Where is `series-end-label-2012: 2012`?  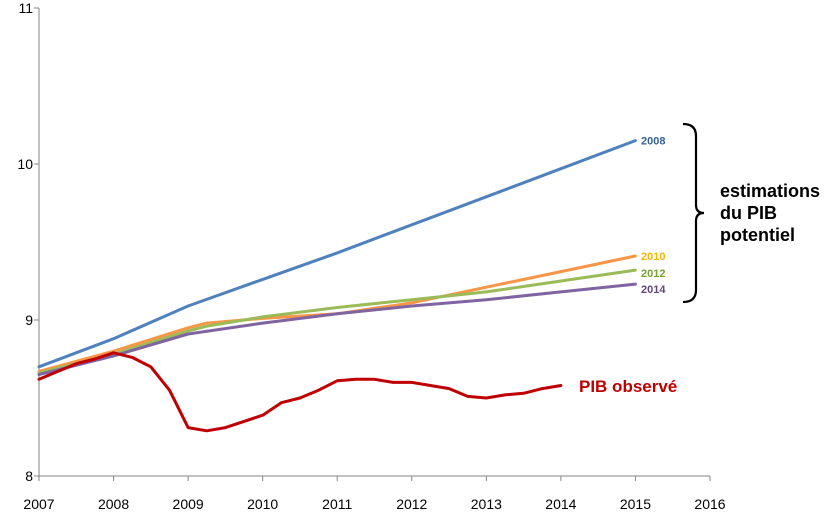
series-end-label-2012: 2012 is located at coordinates (653, 274).